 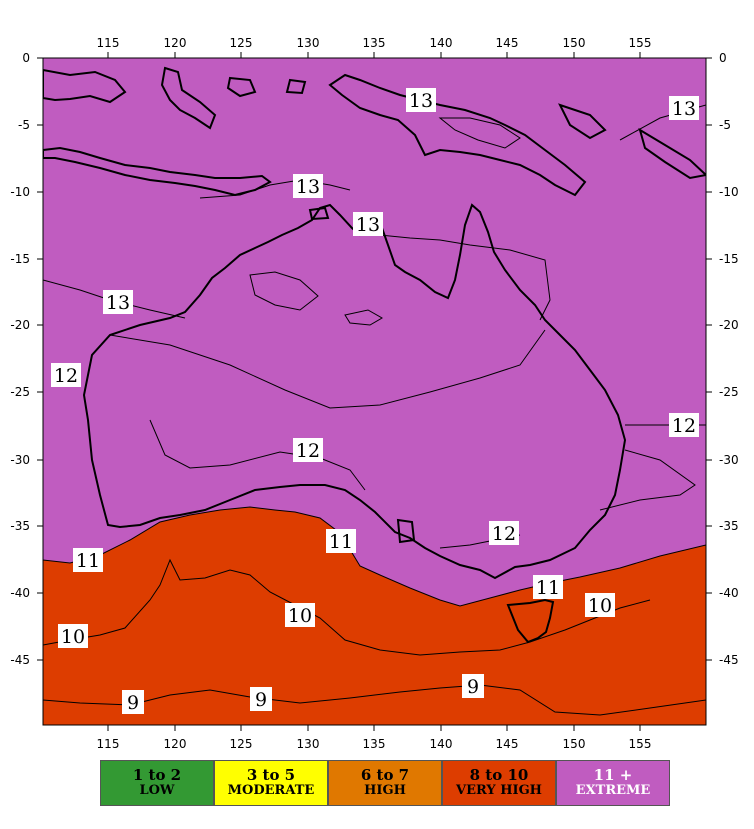 I want to click on x-tick-label-top: 155, so click(x=640, y=43).